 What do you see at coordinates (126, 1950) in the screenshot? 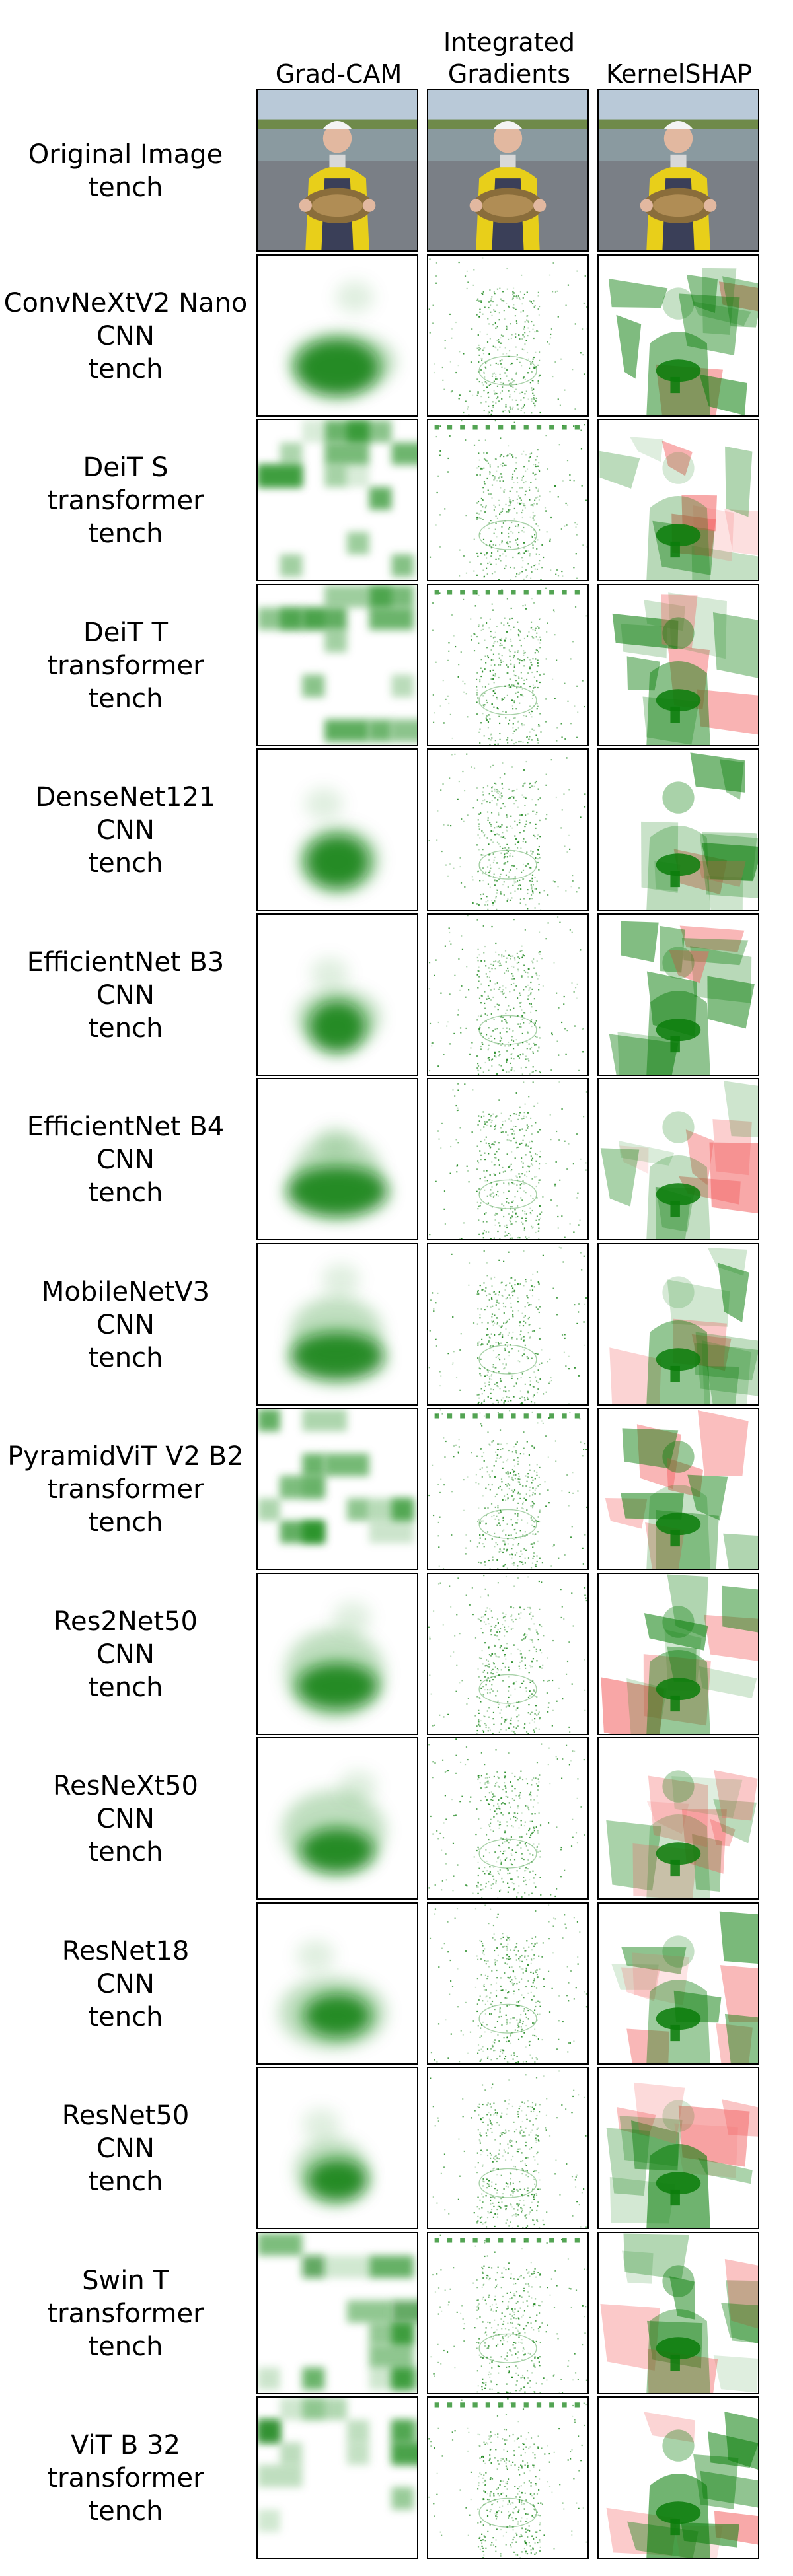
I see `row-label-line-1: ResNet18` at bounding box center [126, 1950].